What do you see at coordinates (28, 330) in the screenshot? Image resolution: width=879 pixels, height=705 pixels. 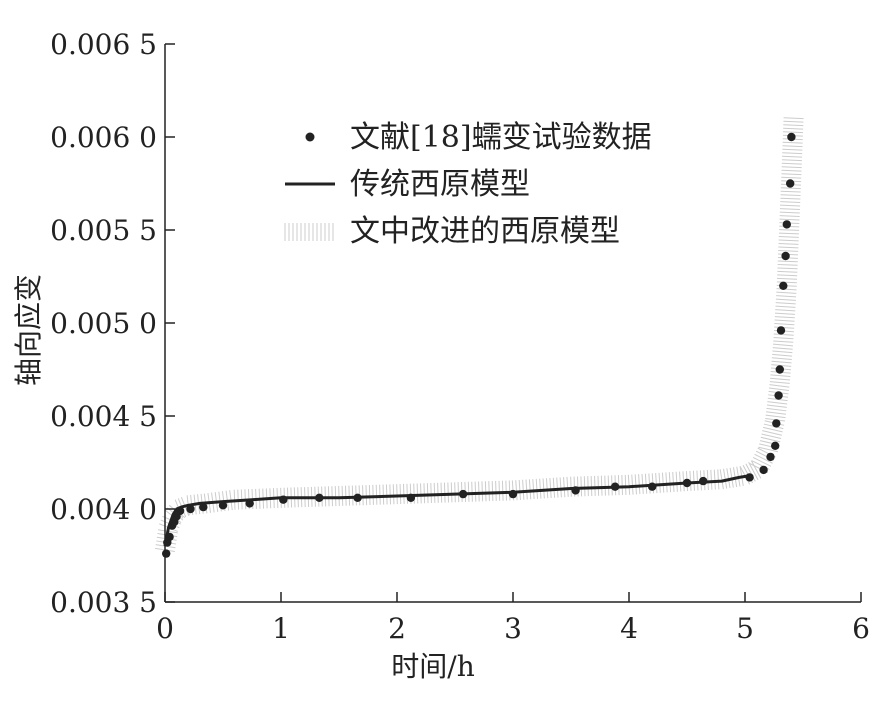 I see `y-axis-title: 轴向应变` at bounding box center [28, 330].